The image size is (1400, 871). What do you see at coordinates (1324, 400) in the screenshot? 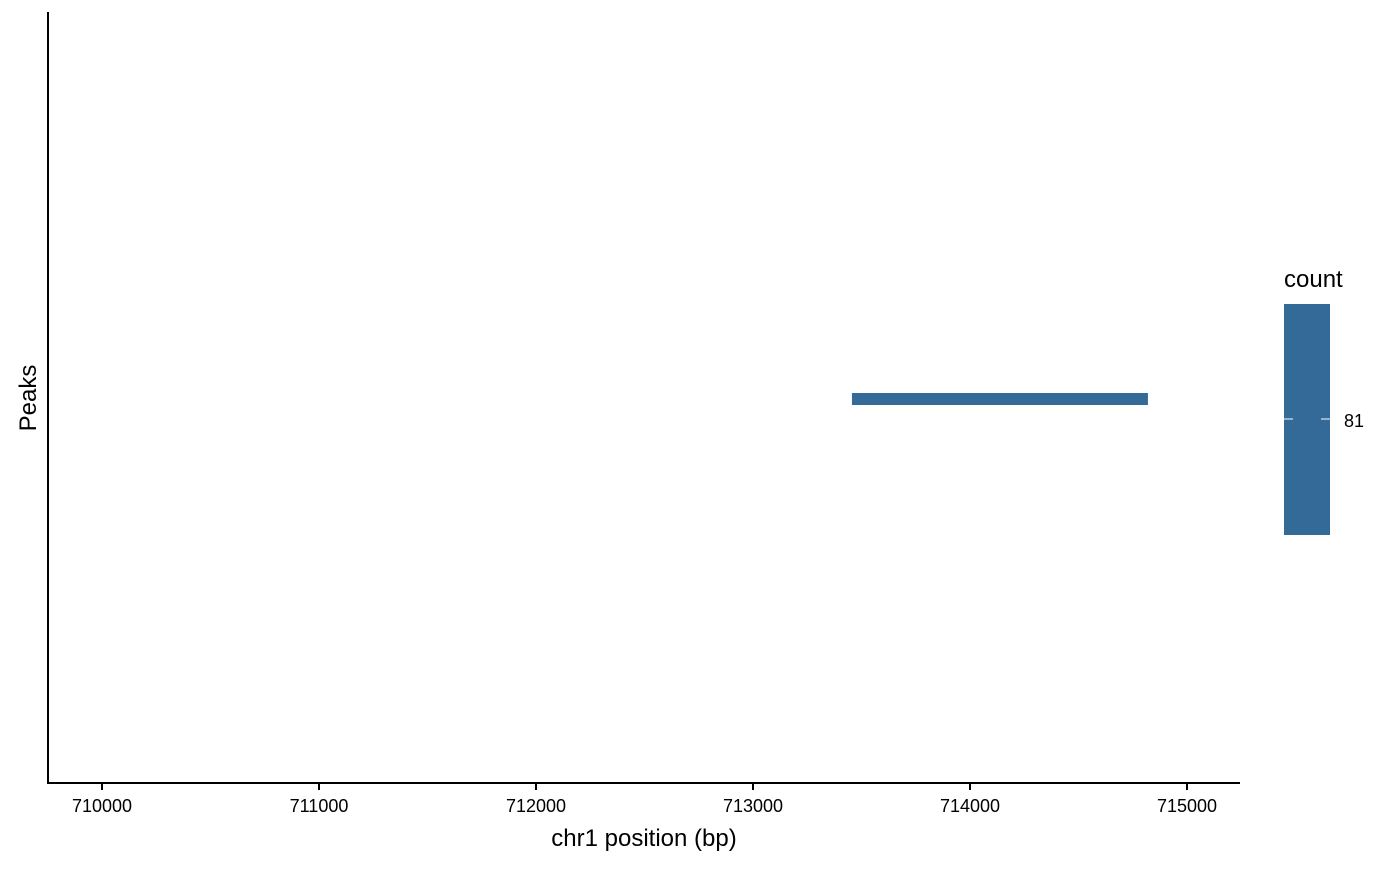
I see `legend: count 81` at bounding box center [1324, 400].